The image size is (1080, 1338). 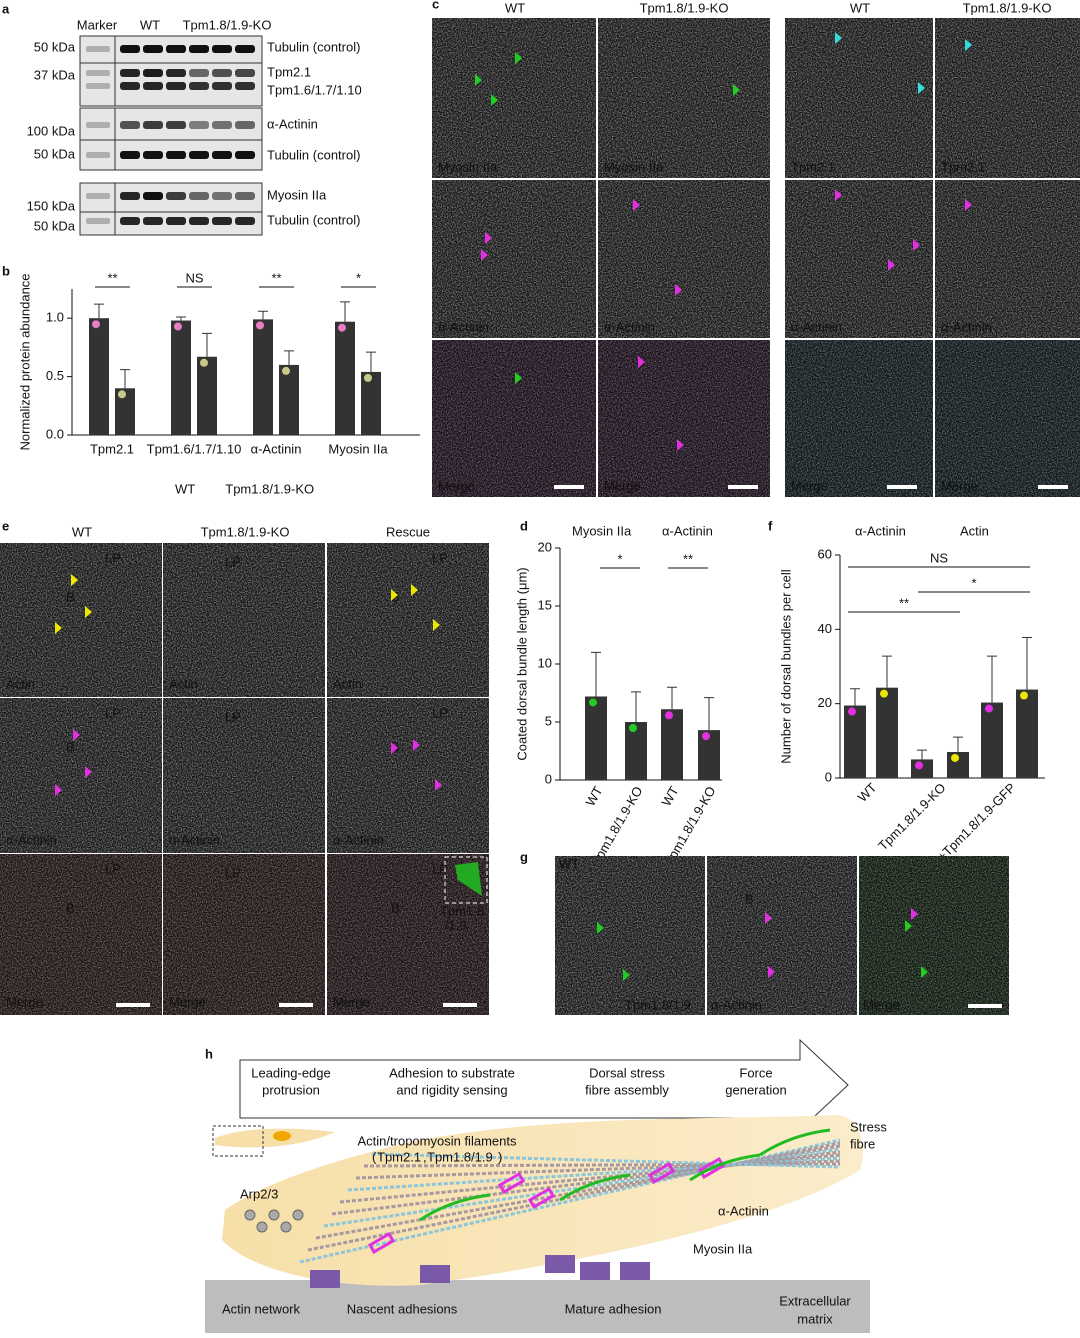 What do you see at coordinates (97, 24) in the screenshot?
I see `blot-column: Marker` at bounding box center [97, 24].